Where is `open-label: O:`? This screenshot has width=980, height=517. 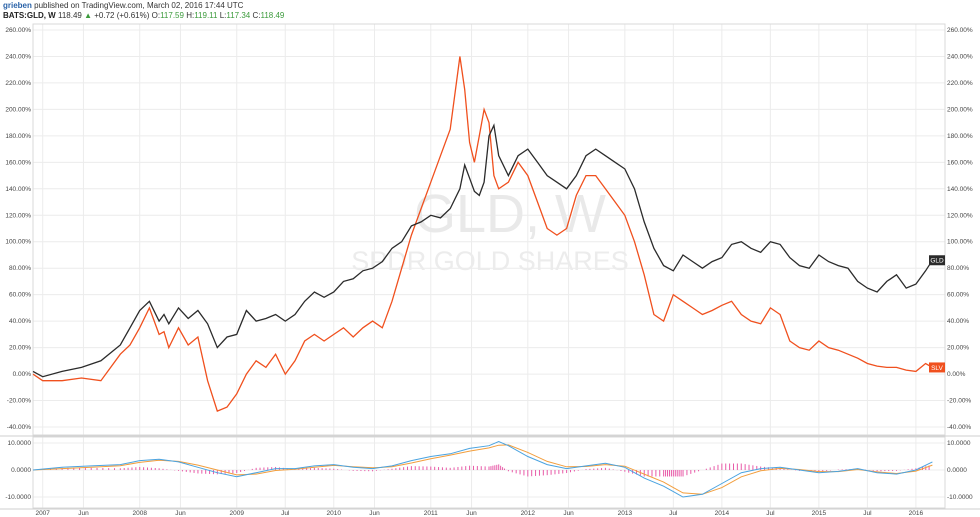
open-label: O: is located at coordinates (156, 15).